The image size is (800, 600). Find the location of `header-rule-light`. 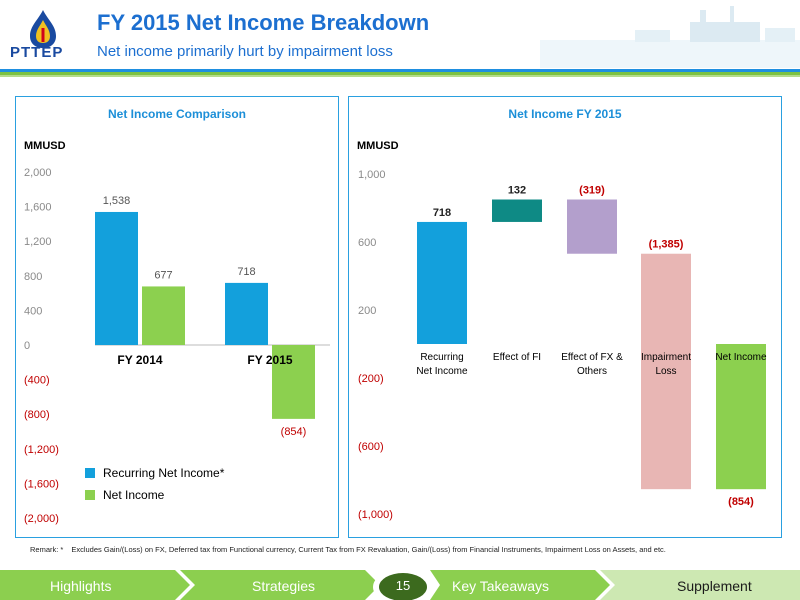

header-rule-light is located at coordinates (400, 76).